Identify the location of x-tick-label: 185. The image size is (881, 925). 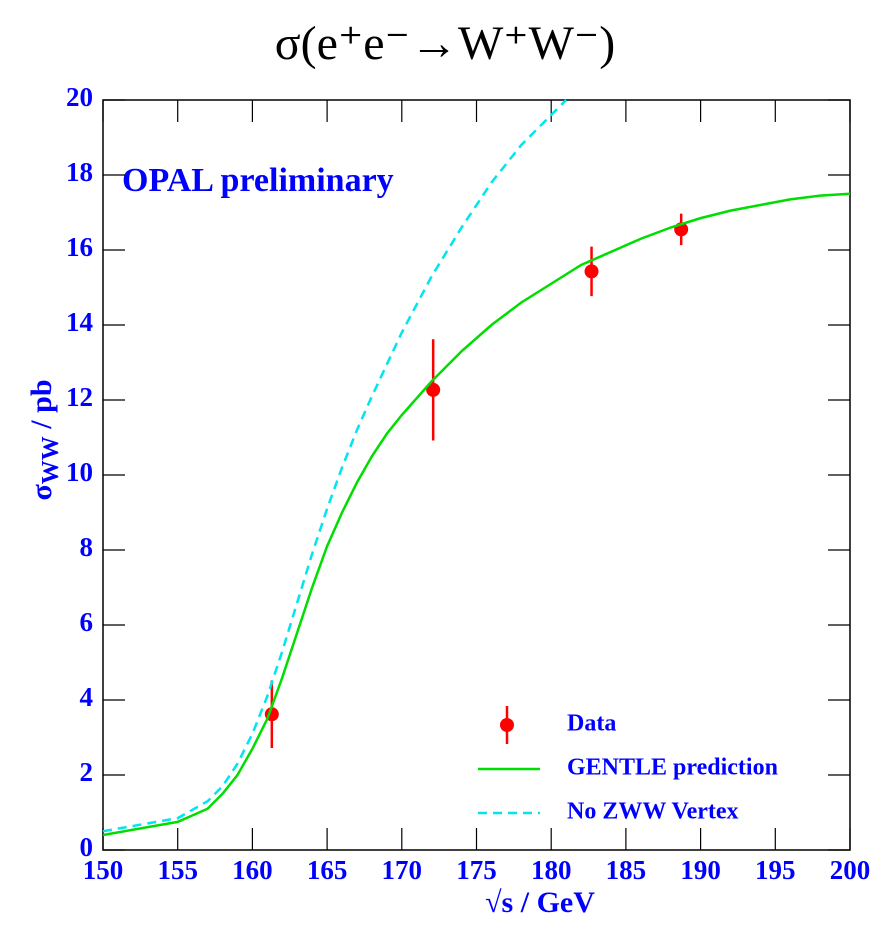
(626, 870).